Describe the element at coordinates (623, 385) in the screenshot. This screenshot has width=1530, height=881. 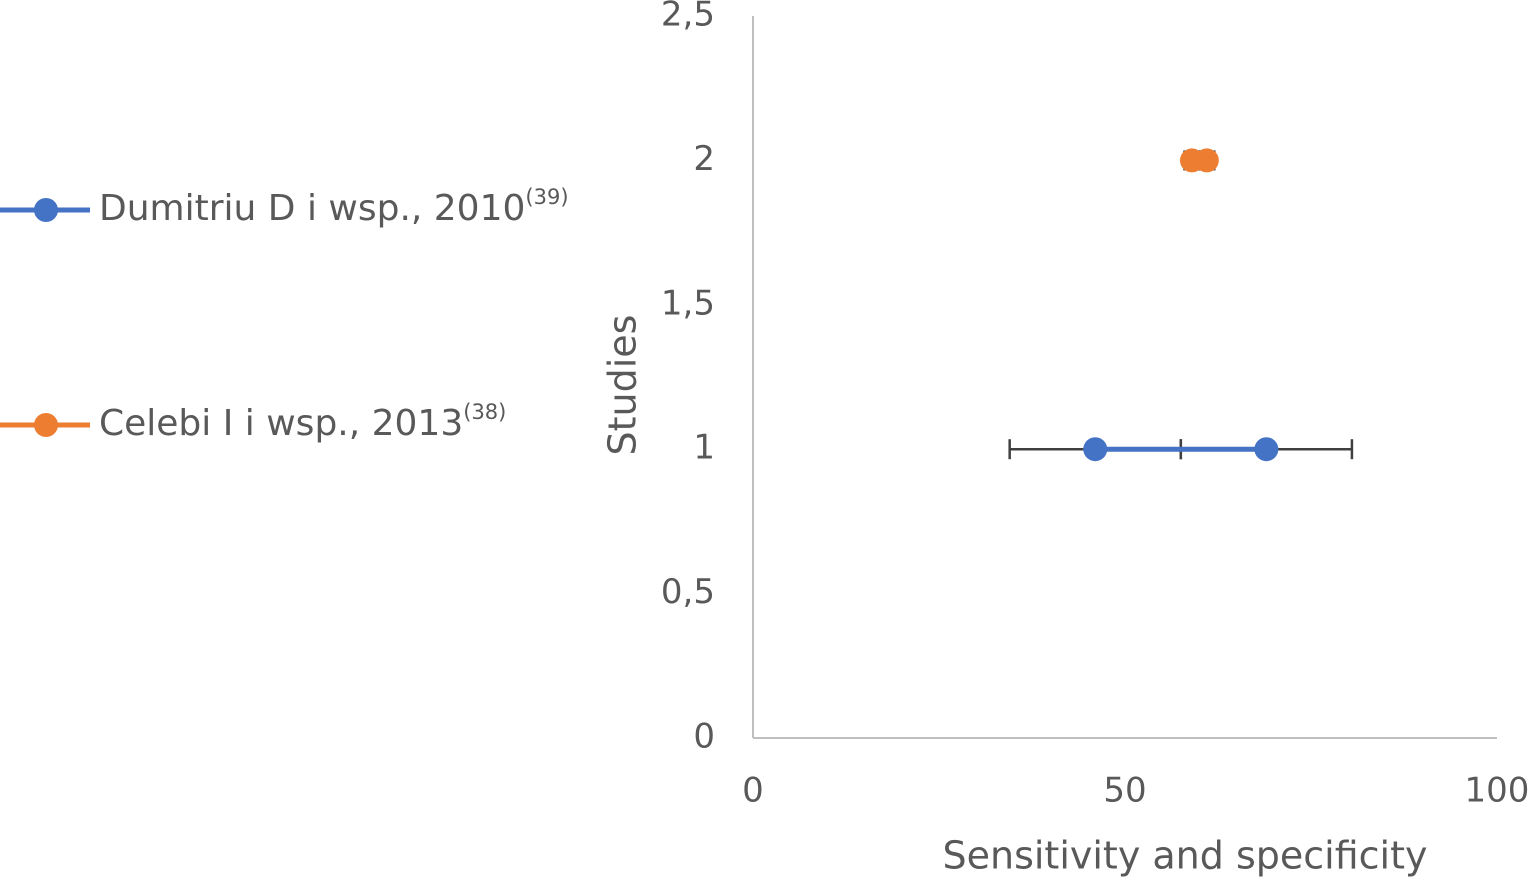
I see `y-axis-title: Studies` at that location.